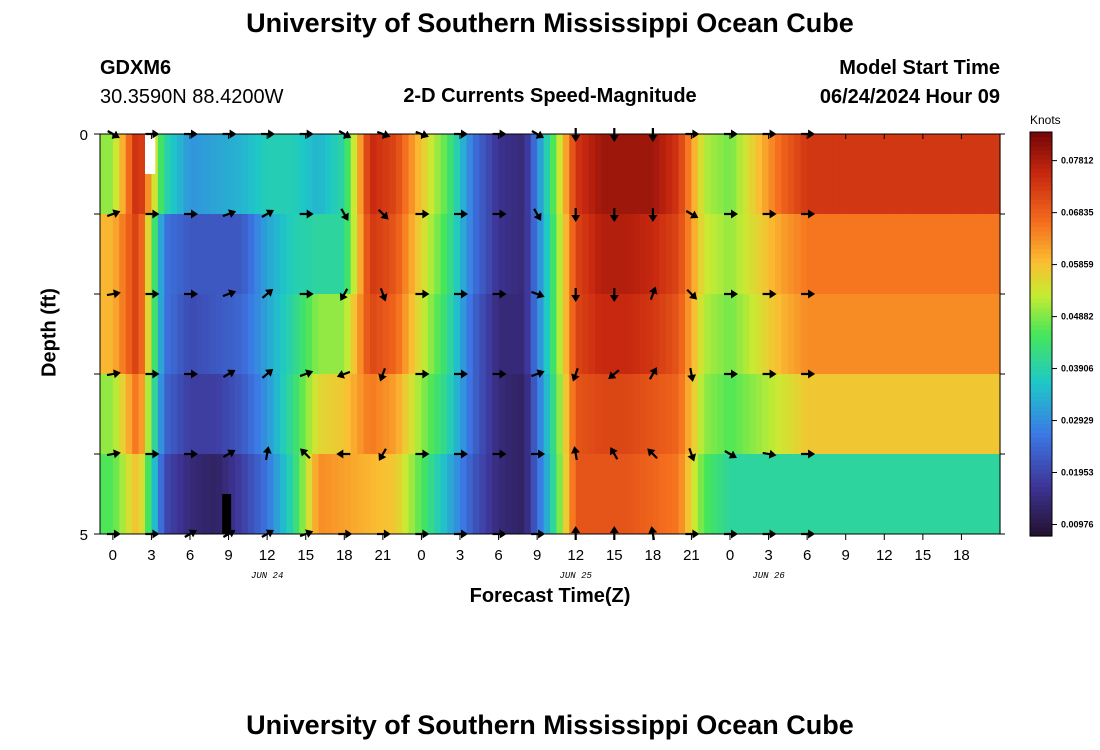 The height and width of the screenshot is (750, 1100). What do you see at coordinates (550, 96) in the screenshot?
I see `chart-title: 2-D Currents Speed-Magnitude` at bounding box center [550, 96].